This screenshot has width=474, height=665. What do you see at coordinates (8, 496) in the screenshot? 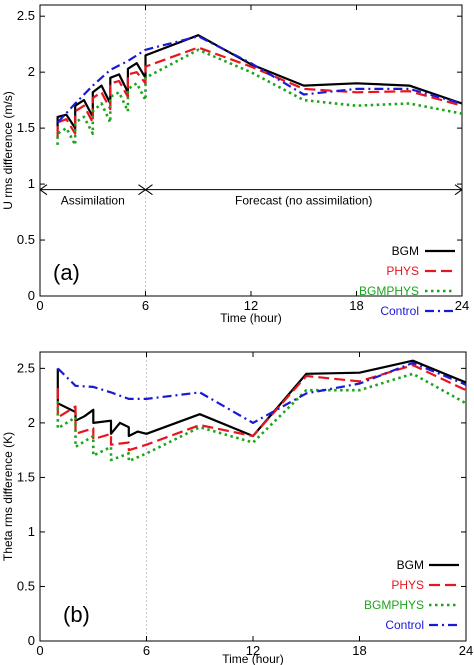
I see `y-axis-label: Theta rms difference (K)` at bounding box center [8, 496].